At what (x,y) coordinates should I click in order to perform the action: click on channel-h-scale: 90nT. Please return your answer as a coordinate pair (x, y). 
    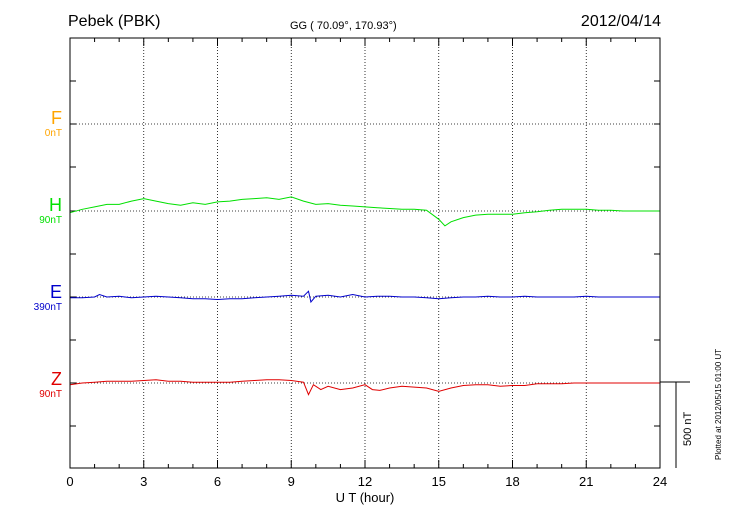
    Looking at the image, I should click on (50, 220).